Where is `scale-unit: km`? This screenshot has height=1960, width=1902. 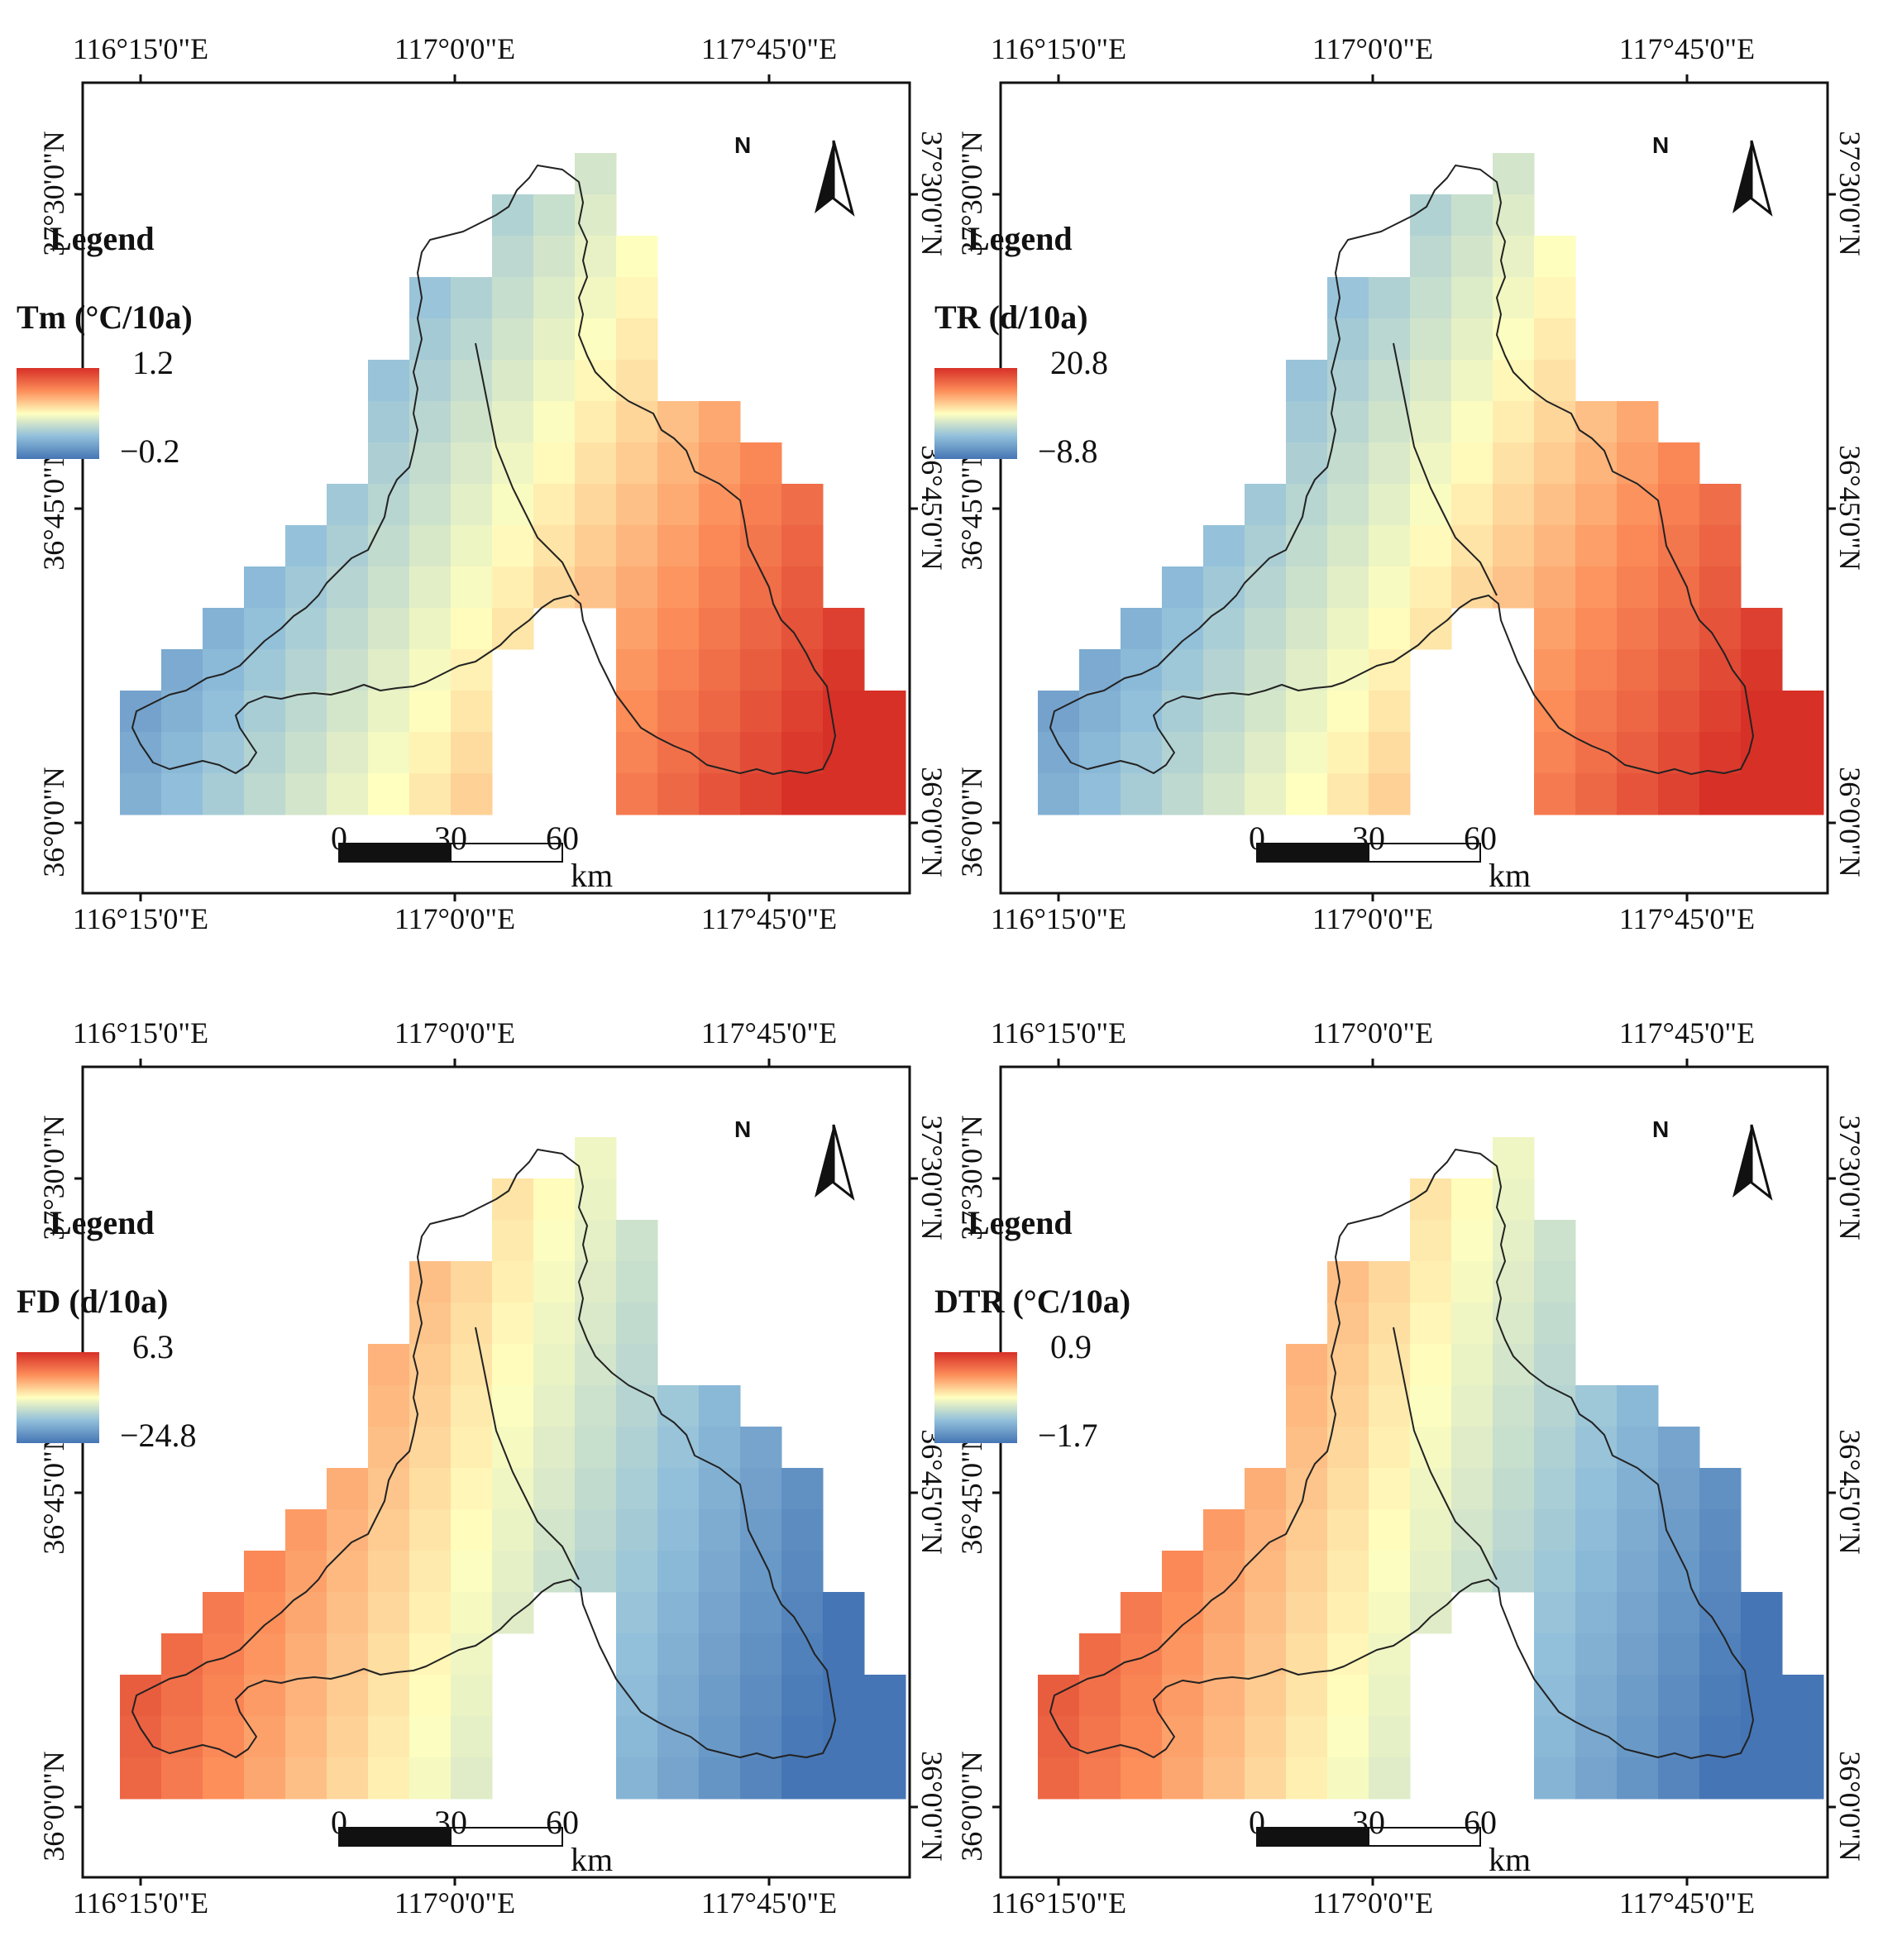 scale-unit: km is located at coordinates (1510, 875).